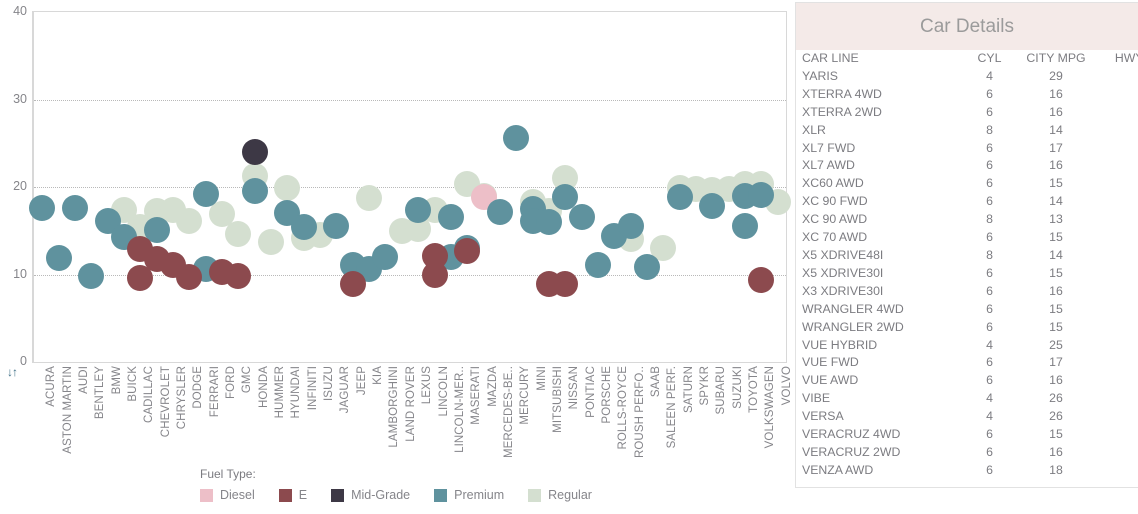 Image resolution: width=1138 pixels, height=514 pixels. Describe the element at coordinates (967, 346) in the screenshot. I see `table-row: VUE HYBRID 4 25 32` at that location.